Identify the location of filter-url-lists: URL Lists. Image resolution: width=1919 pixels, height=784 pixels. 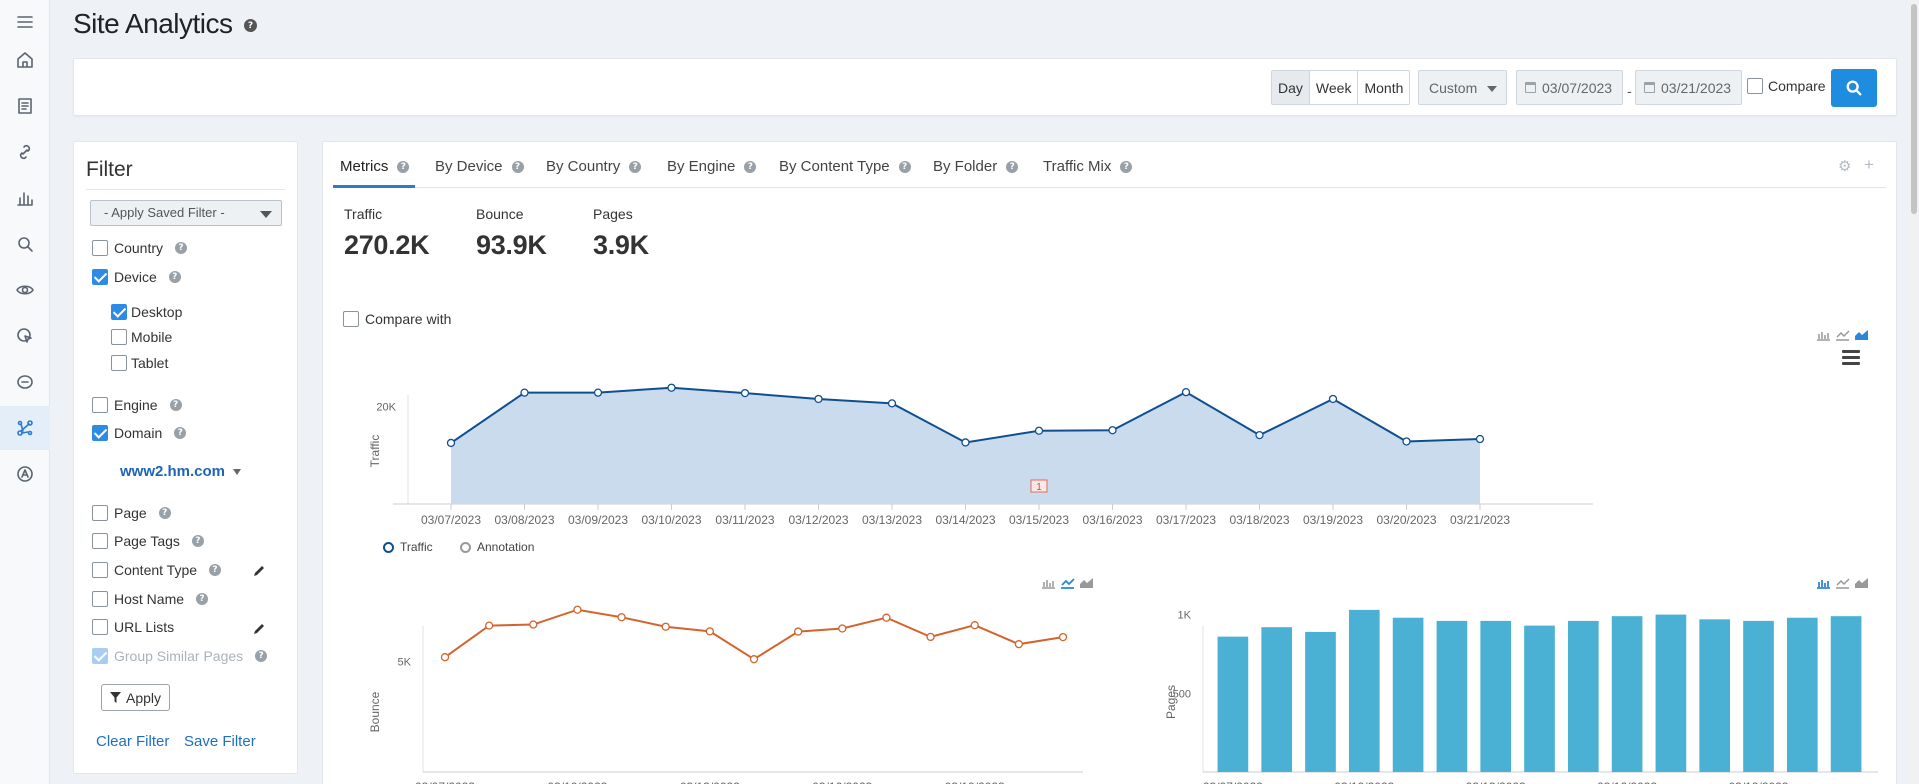
(133, 627).